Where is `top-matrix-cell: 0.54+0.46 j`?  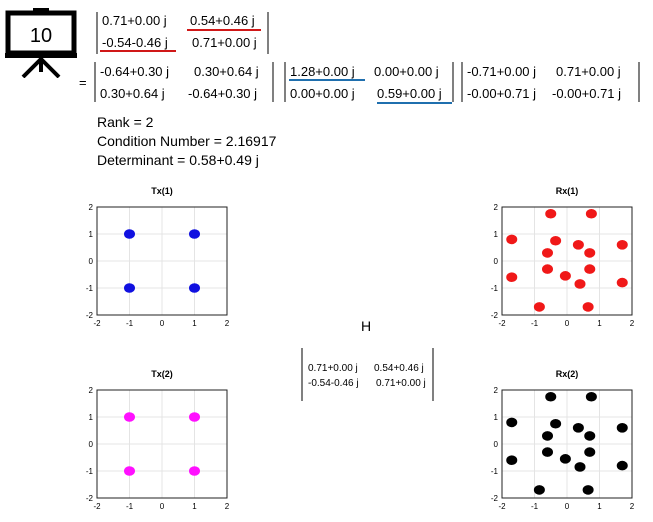
top-matrix-cell: 0.54+0.46 j is located at coordinates (222, 20).